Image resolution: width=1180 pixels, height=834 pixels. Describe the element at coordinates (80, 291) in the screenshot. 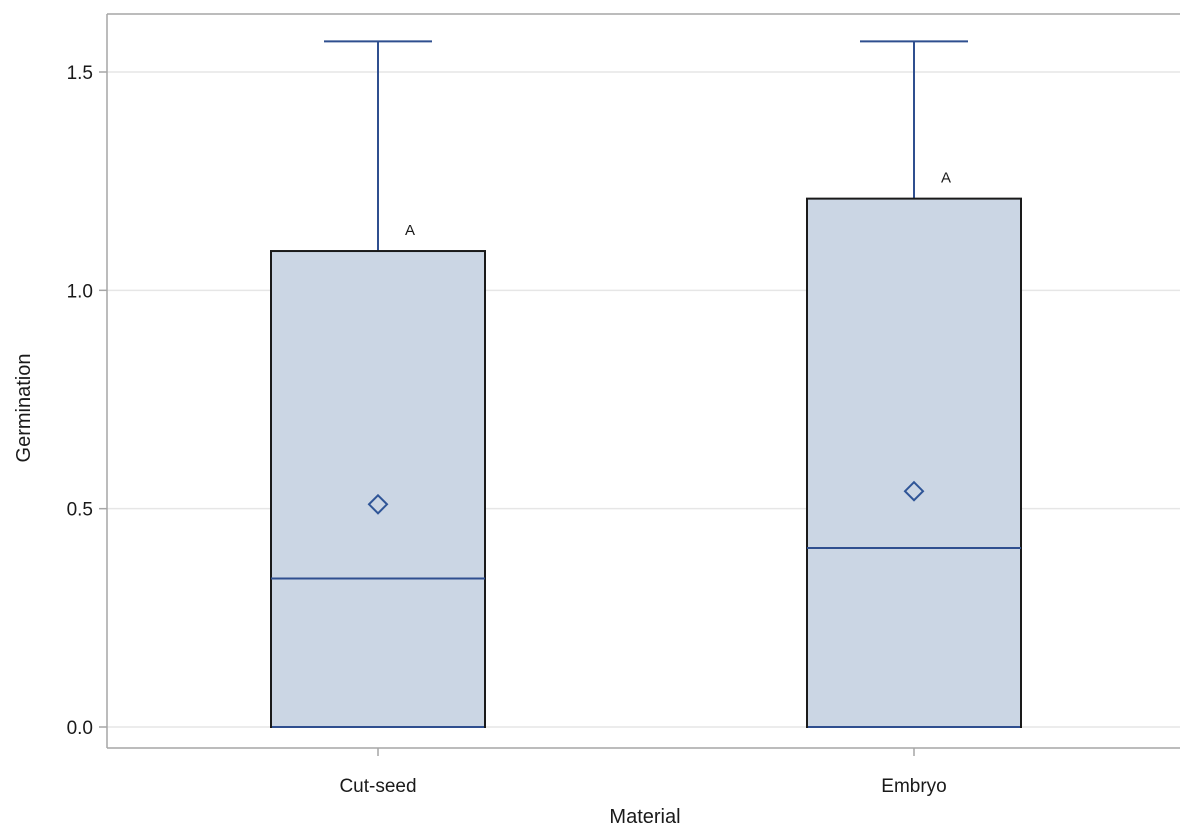

I see `y-tick-label: 1.0` at that location.